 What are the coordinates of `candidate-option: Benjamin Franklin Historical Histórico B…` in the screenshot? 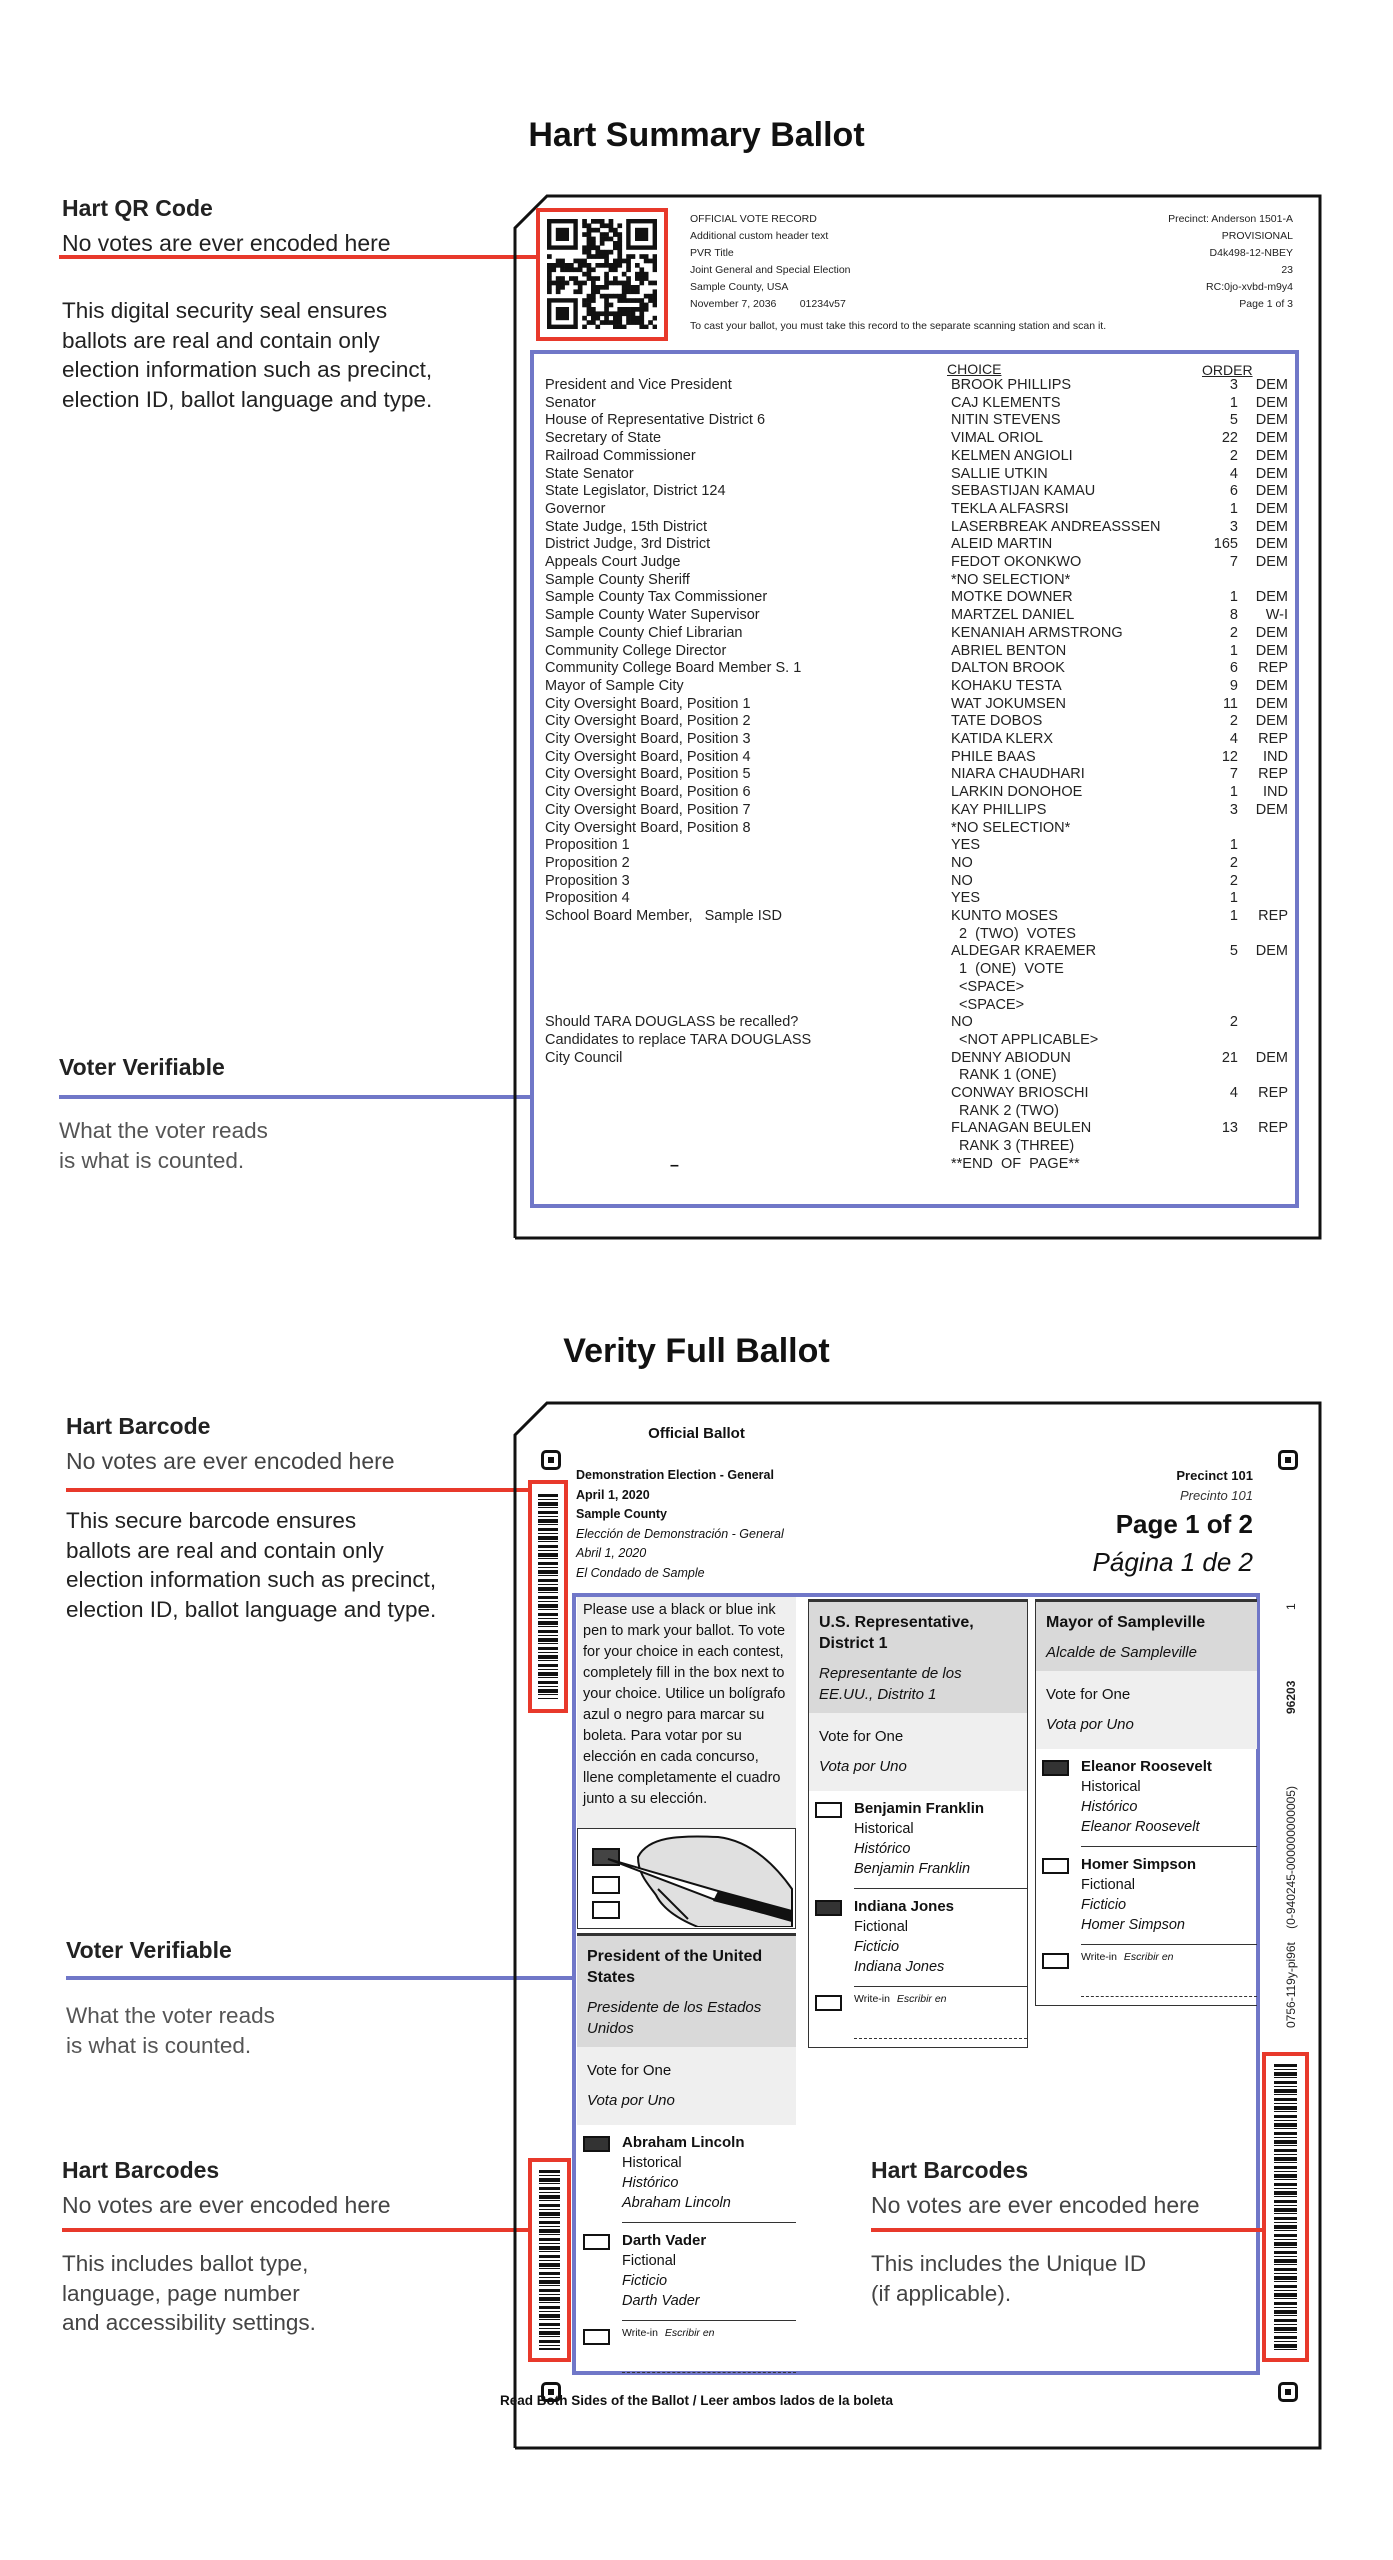 It's located at (918, 1840).